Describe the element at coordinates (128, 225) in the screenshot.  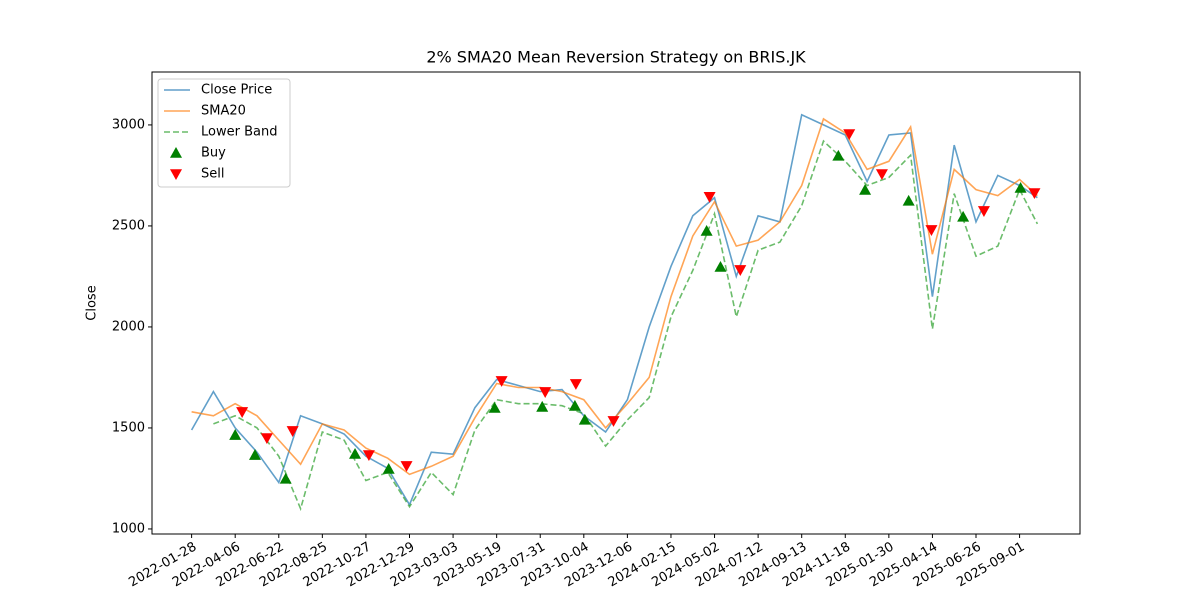
I see `y-tick-label: 2500` at that location.